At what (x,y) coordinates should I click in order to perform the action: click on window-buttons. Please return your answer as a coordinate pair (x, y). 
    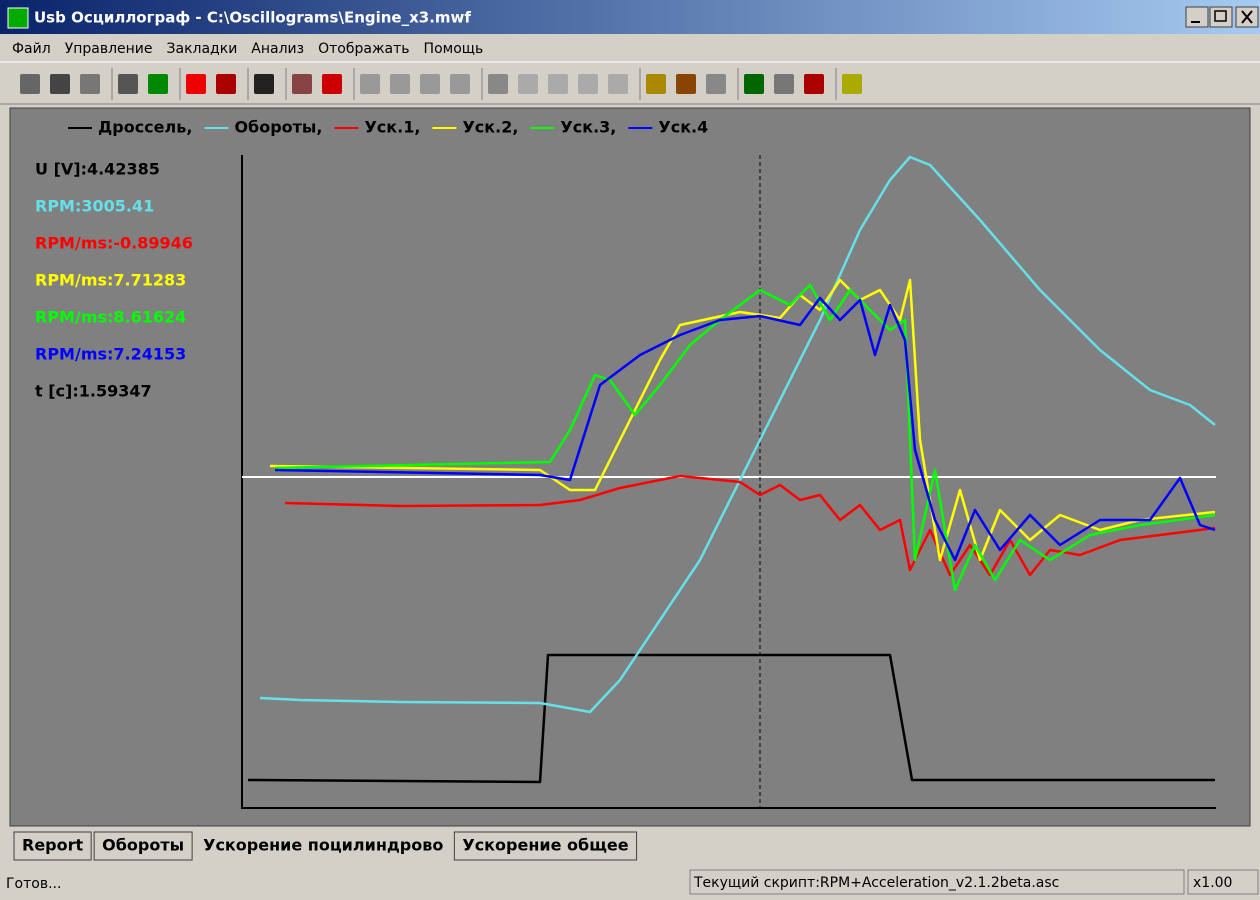
    Looking at the image, I should click on (1222, 17).